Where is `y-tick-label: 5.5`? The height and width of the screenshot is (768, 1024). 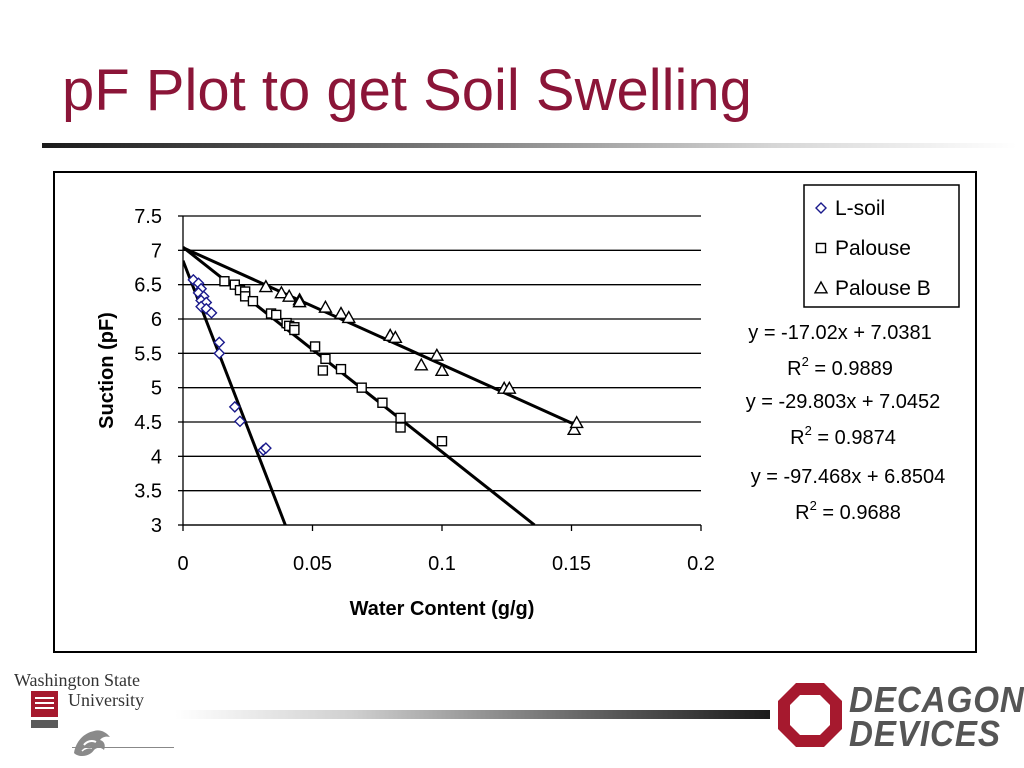 y-tick-label: 5.5 is located at coordinates (148, 354).